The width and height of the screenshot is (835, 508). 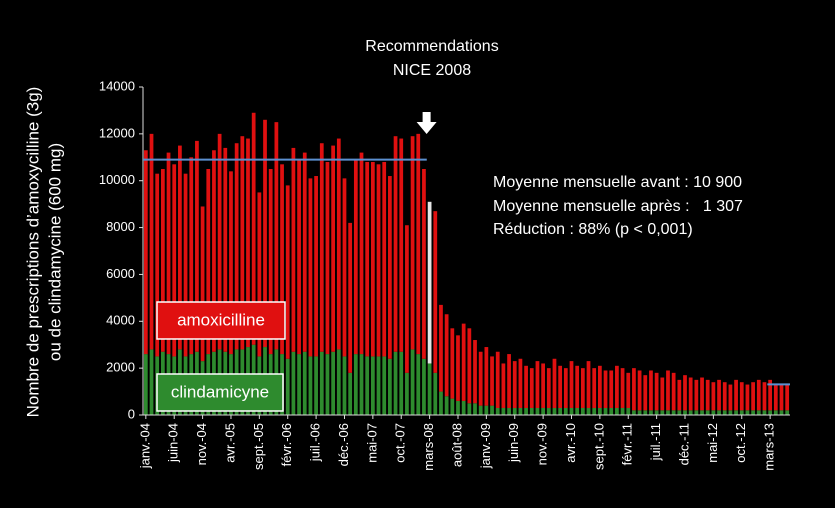 I want to click on x-tick-label: oct.-07, so click(x=400, y=443).